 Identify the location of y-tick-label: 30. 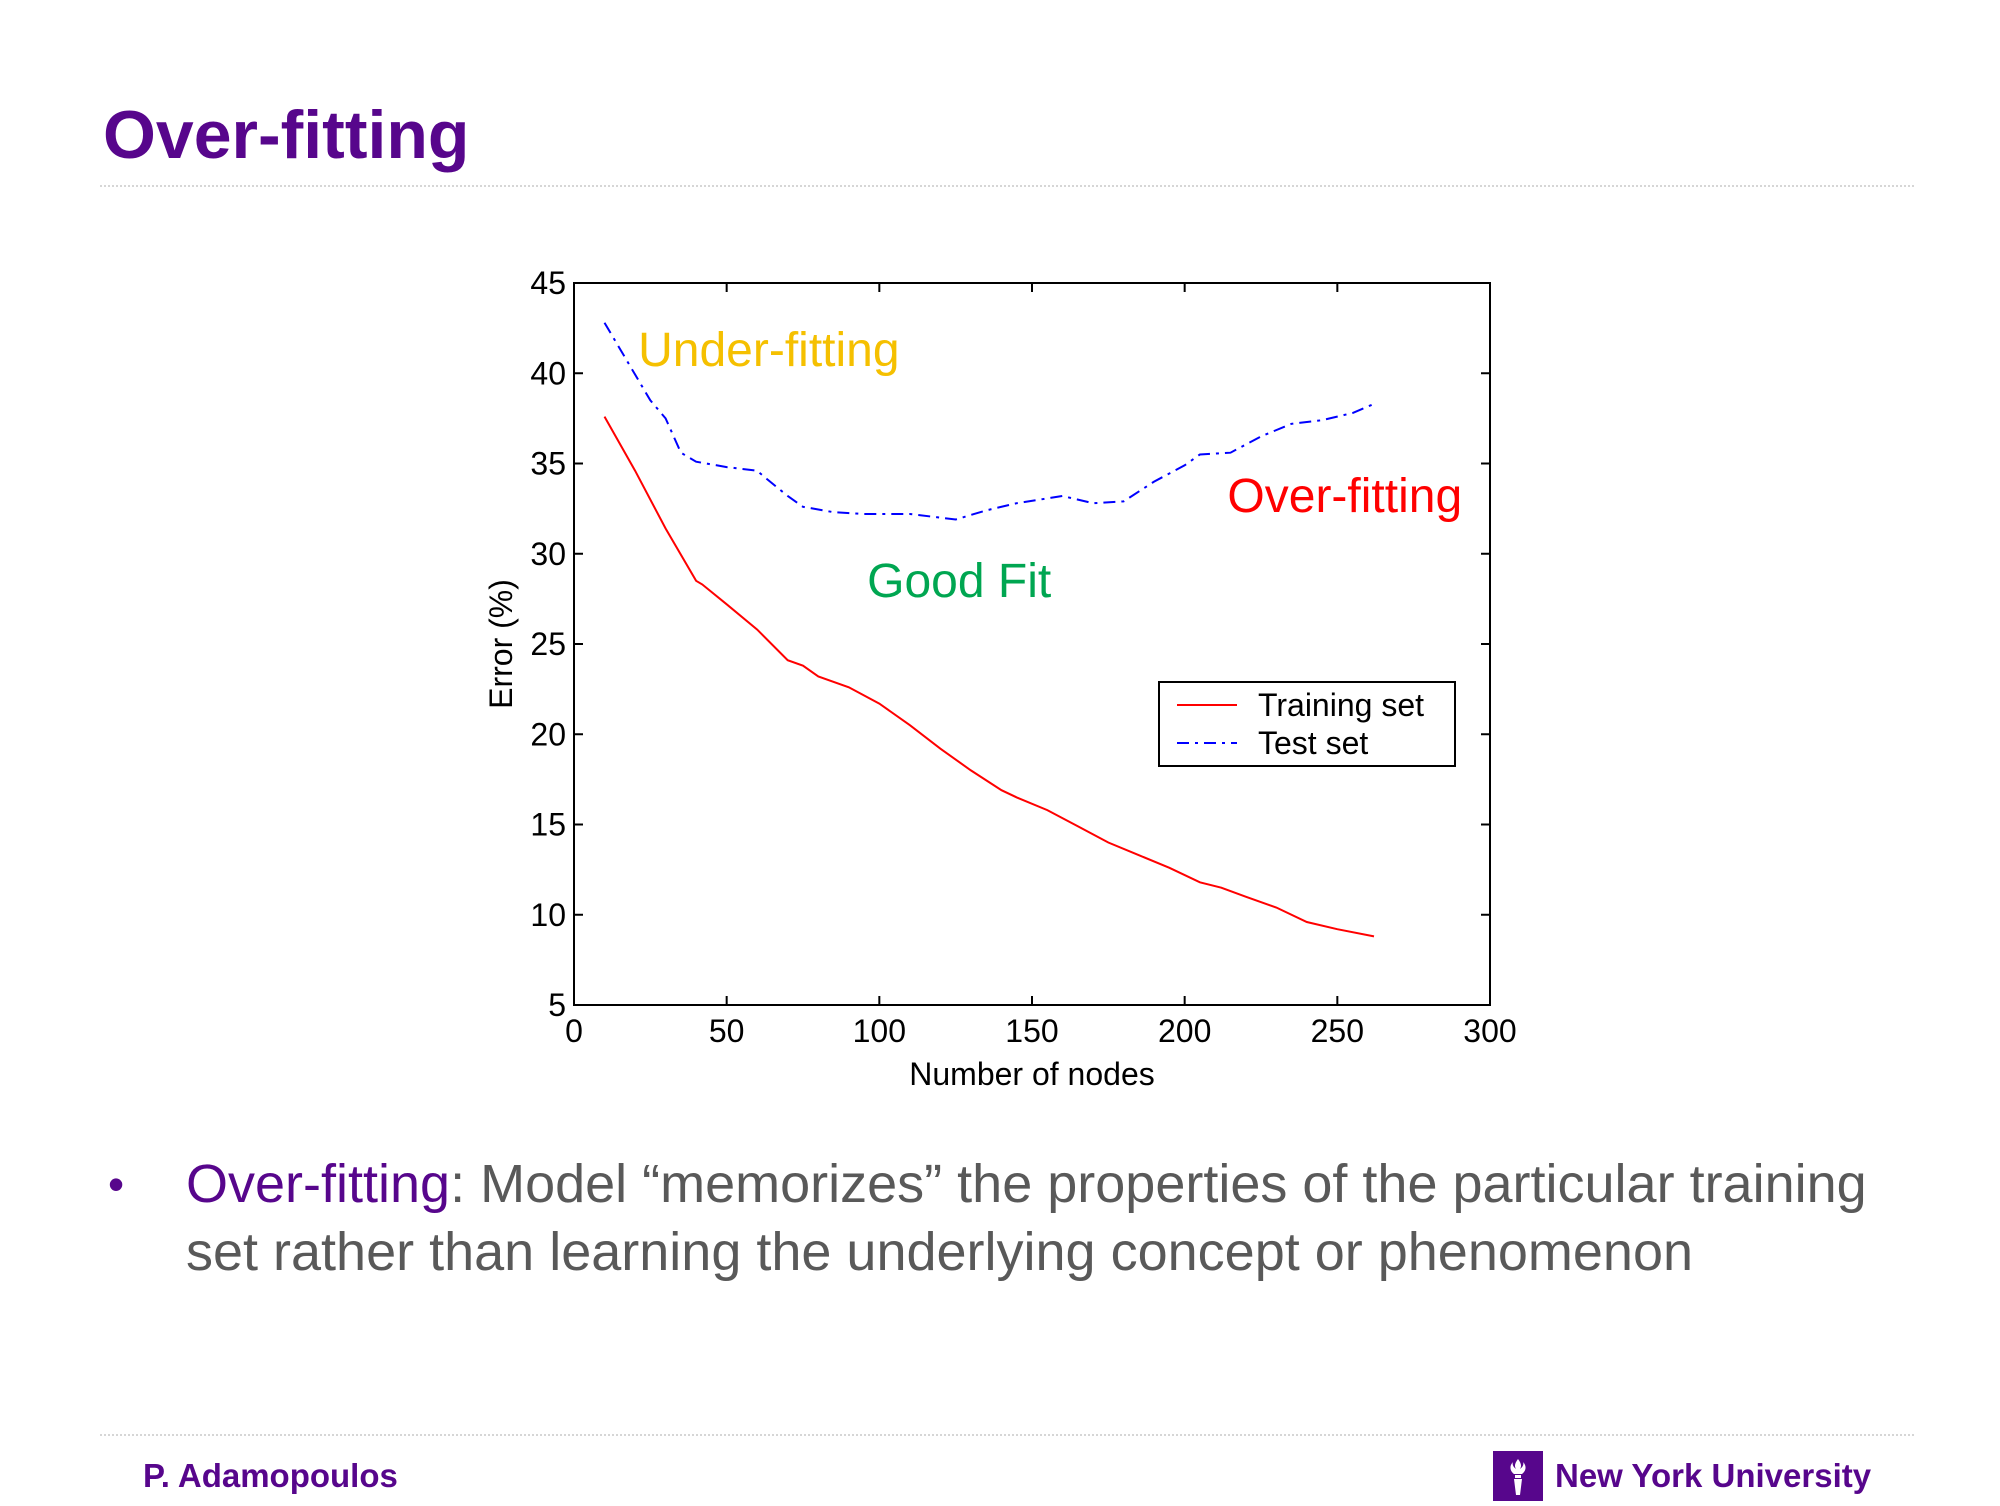
(548, 554).